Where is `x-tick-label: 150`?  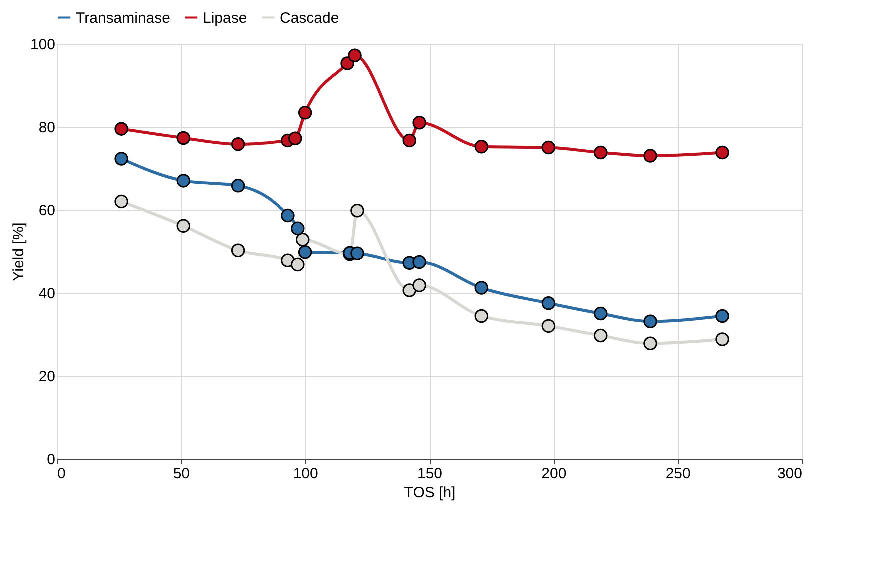
x-tick-label: 150 is located at coordinates (430, 474).